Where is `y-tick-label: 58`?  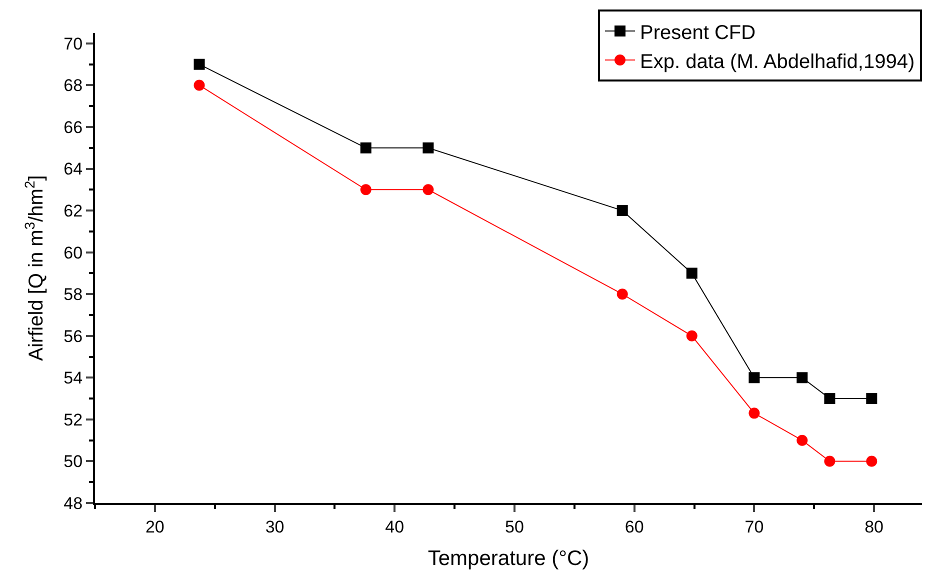
y-tick-label: 58 is located at coordinates (73, 294).